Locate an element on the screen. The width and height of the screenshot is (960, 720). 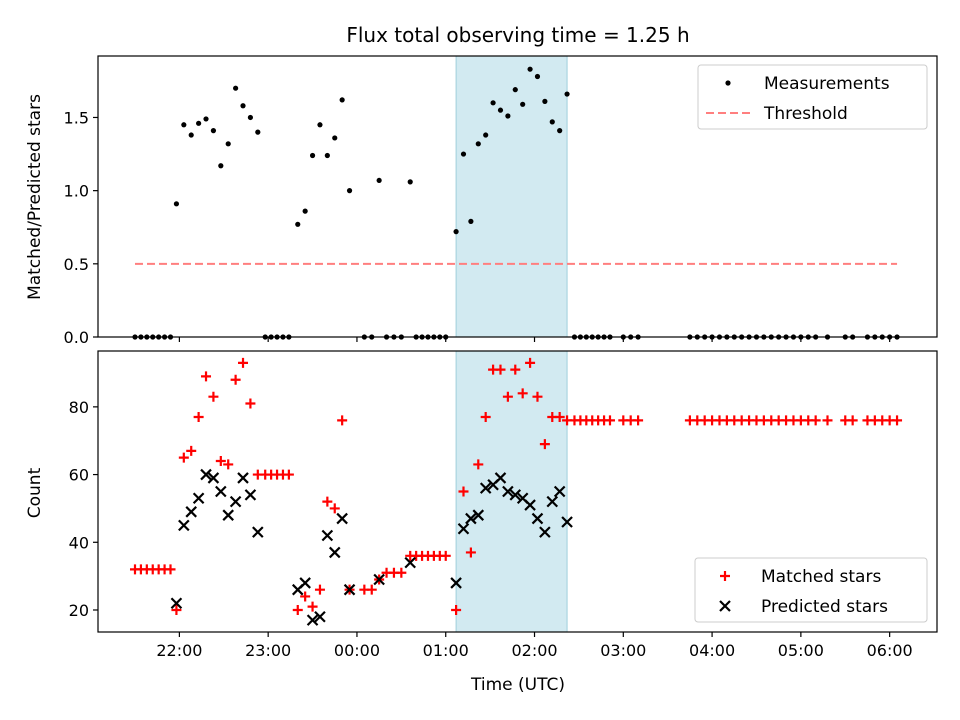
legend-marker-measurements is located at coordinates (728, 83).